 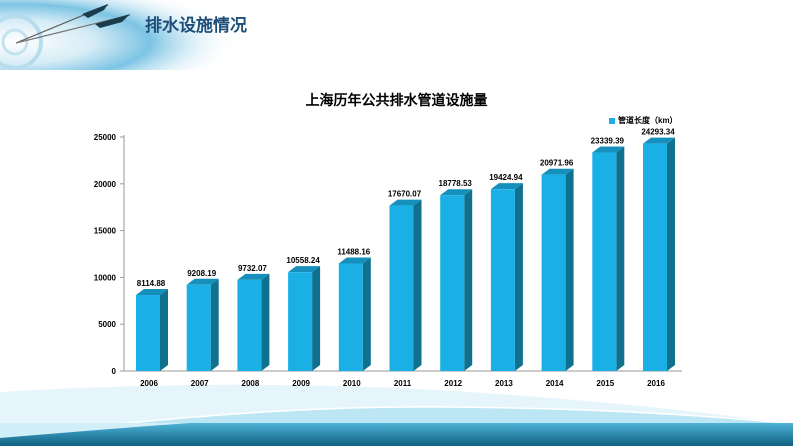 What do you see at coordinates (105, 137) in the screenshot?
I see `y-tick-label: 25000` at bounding box center [105, 137].